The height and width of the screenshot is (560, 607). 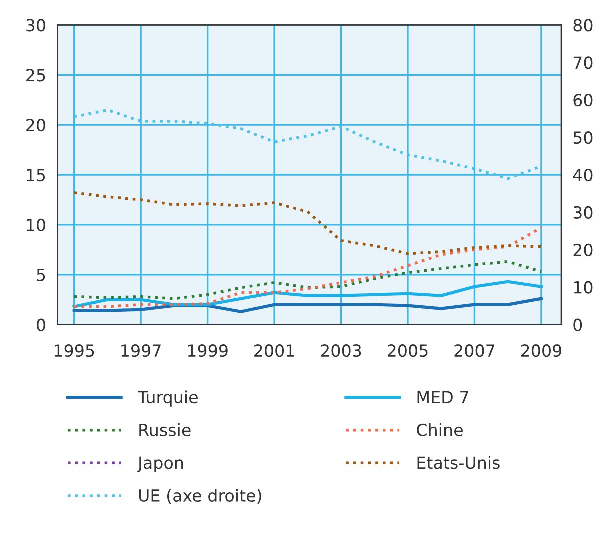 I want to click on y2-tick-label: 30, so click(x=583, y=213).